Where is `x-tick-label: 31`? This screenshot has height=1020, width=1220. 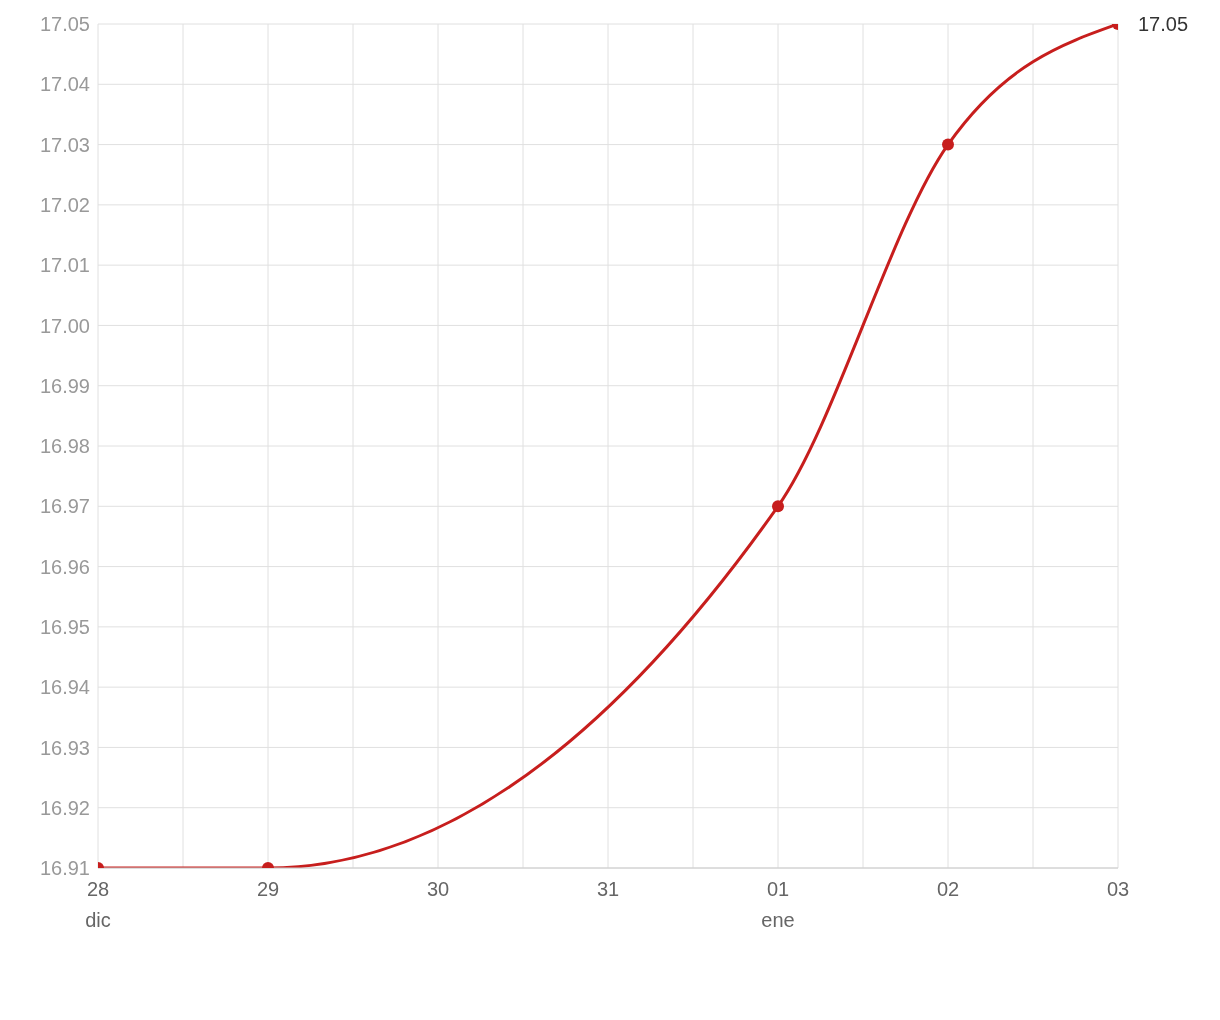
x-tick-label: 31 is located at coordinates (608, 889).